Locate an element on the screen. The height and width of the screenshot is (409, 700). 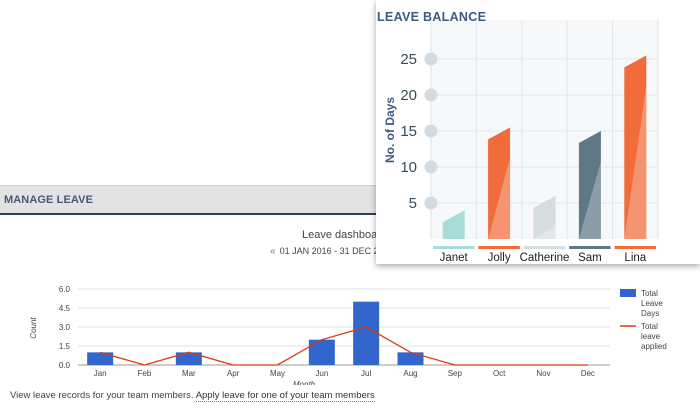
balance-bar-catherine is located at coordinates (544, 217).